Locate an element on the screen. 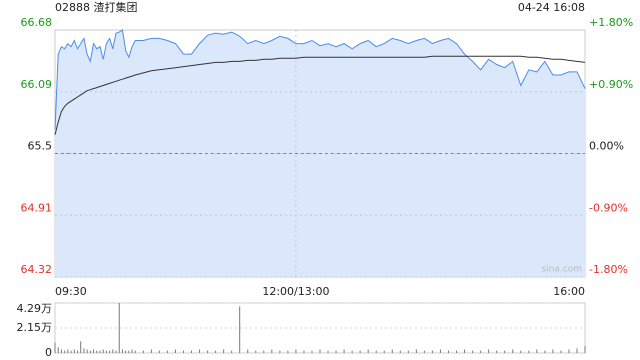 Image resolution: width=640 pixels, height=360 pixels. y-tick-label: 66.68 is located at coordinates (37, 22).